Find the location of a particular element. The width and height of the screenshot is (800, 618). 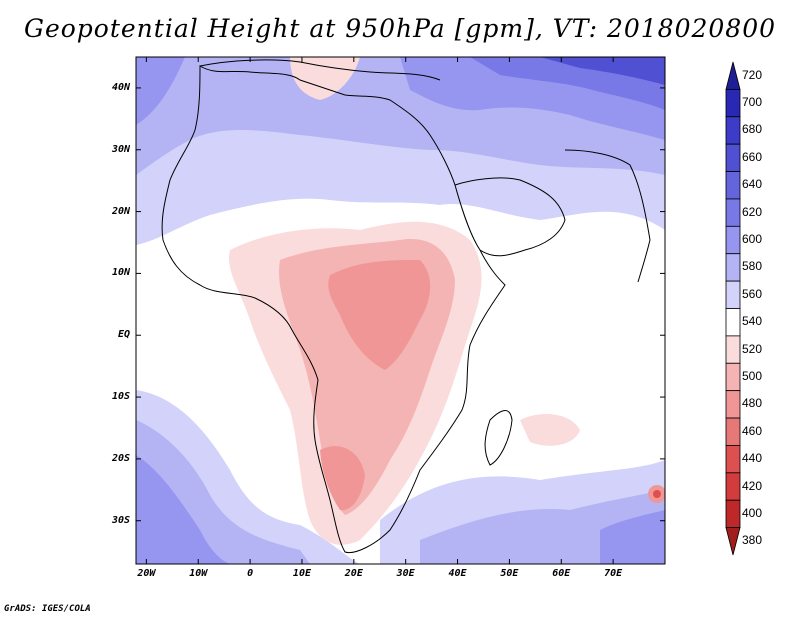

colorbar-level-label: 440 is located at coordinates (752, 458).